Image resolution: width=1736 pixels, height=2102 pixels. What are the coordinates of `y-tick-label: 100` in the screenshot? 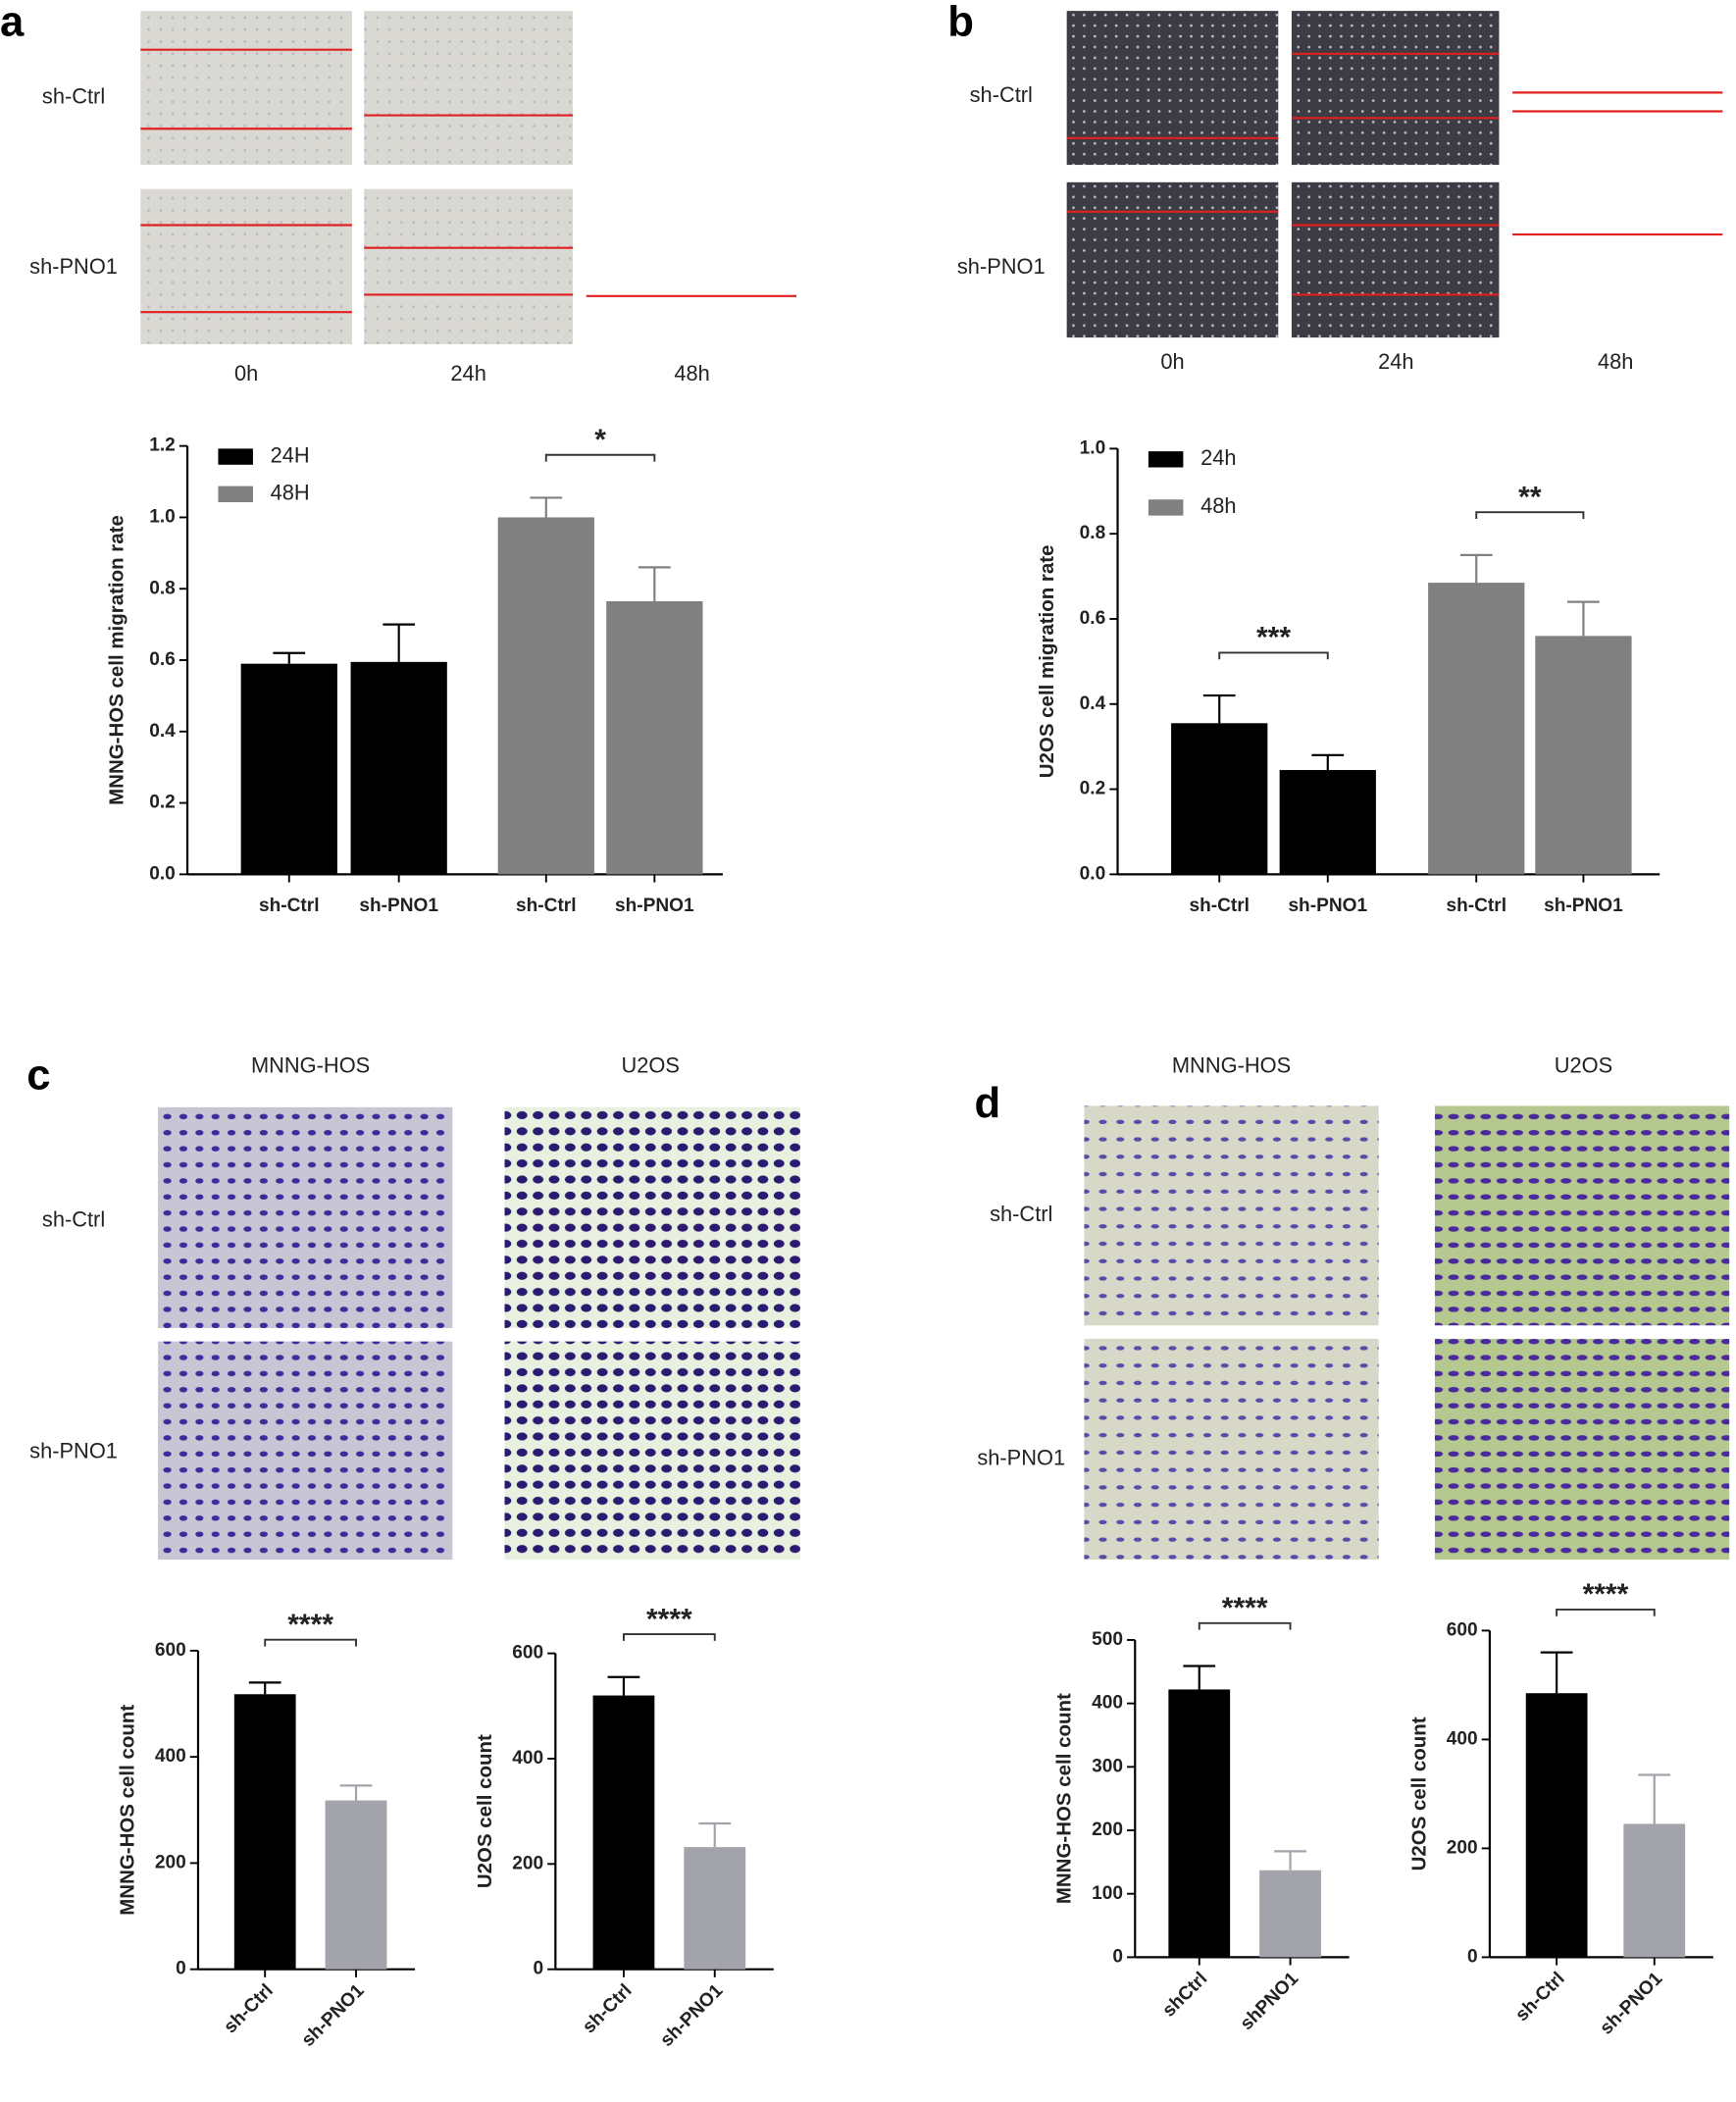 It's located at (1108, 1893).